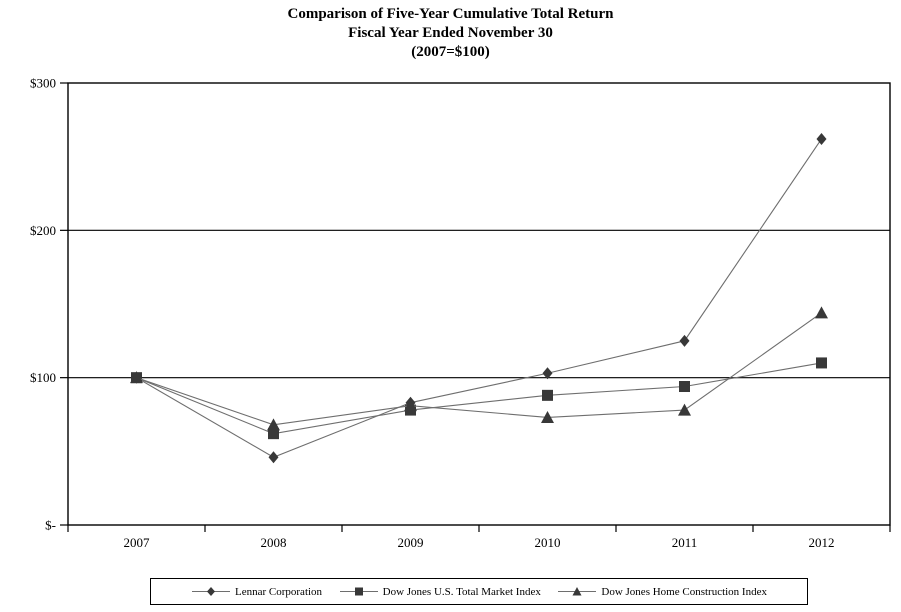 The height and width of the screenshot is (612, 901). I want to click on legend-item-lennar: Lennar Corporation, so click(256, 591).